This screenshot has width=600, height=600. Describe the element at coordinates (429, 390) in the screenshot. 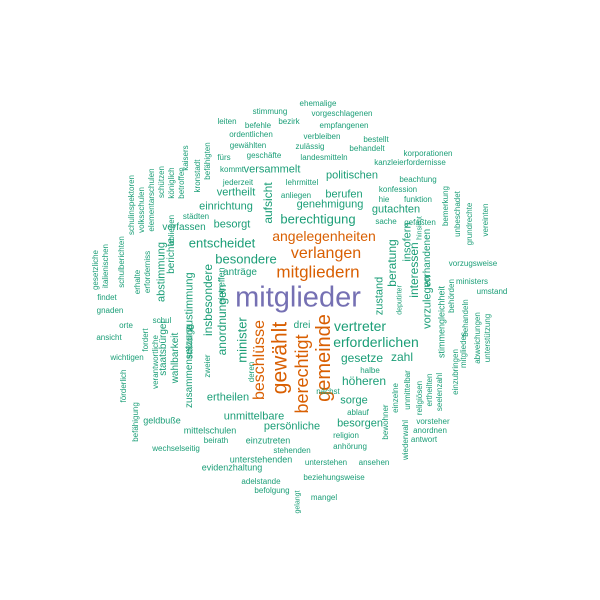

I see `word: ertheilten` at that location.